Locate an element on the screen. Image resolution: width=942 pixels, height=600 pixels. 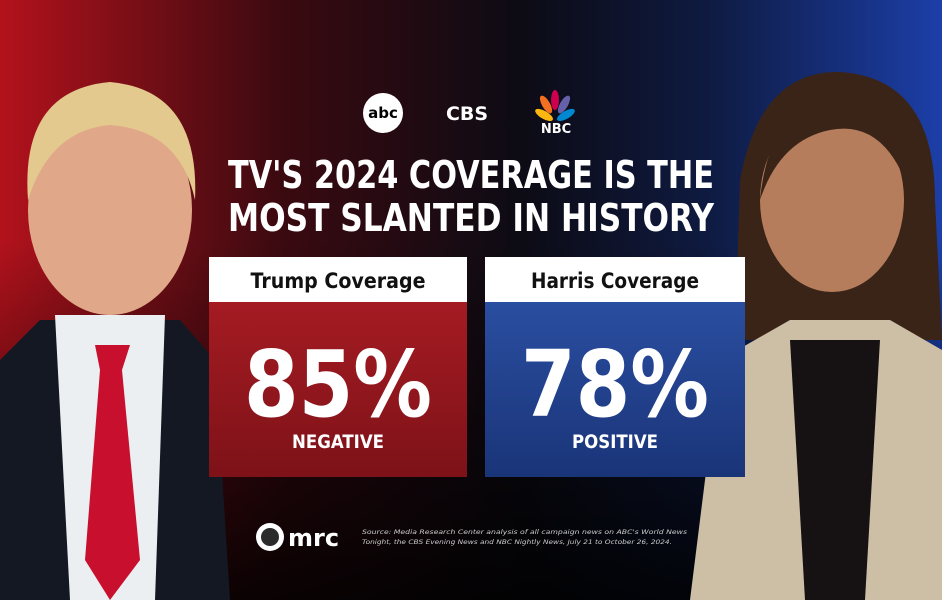
title-line: MOST SLANTED IN HISTORY is located at coordinates (471, 218).